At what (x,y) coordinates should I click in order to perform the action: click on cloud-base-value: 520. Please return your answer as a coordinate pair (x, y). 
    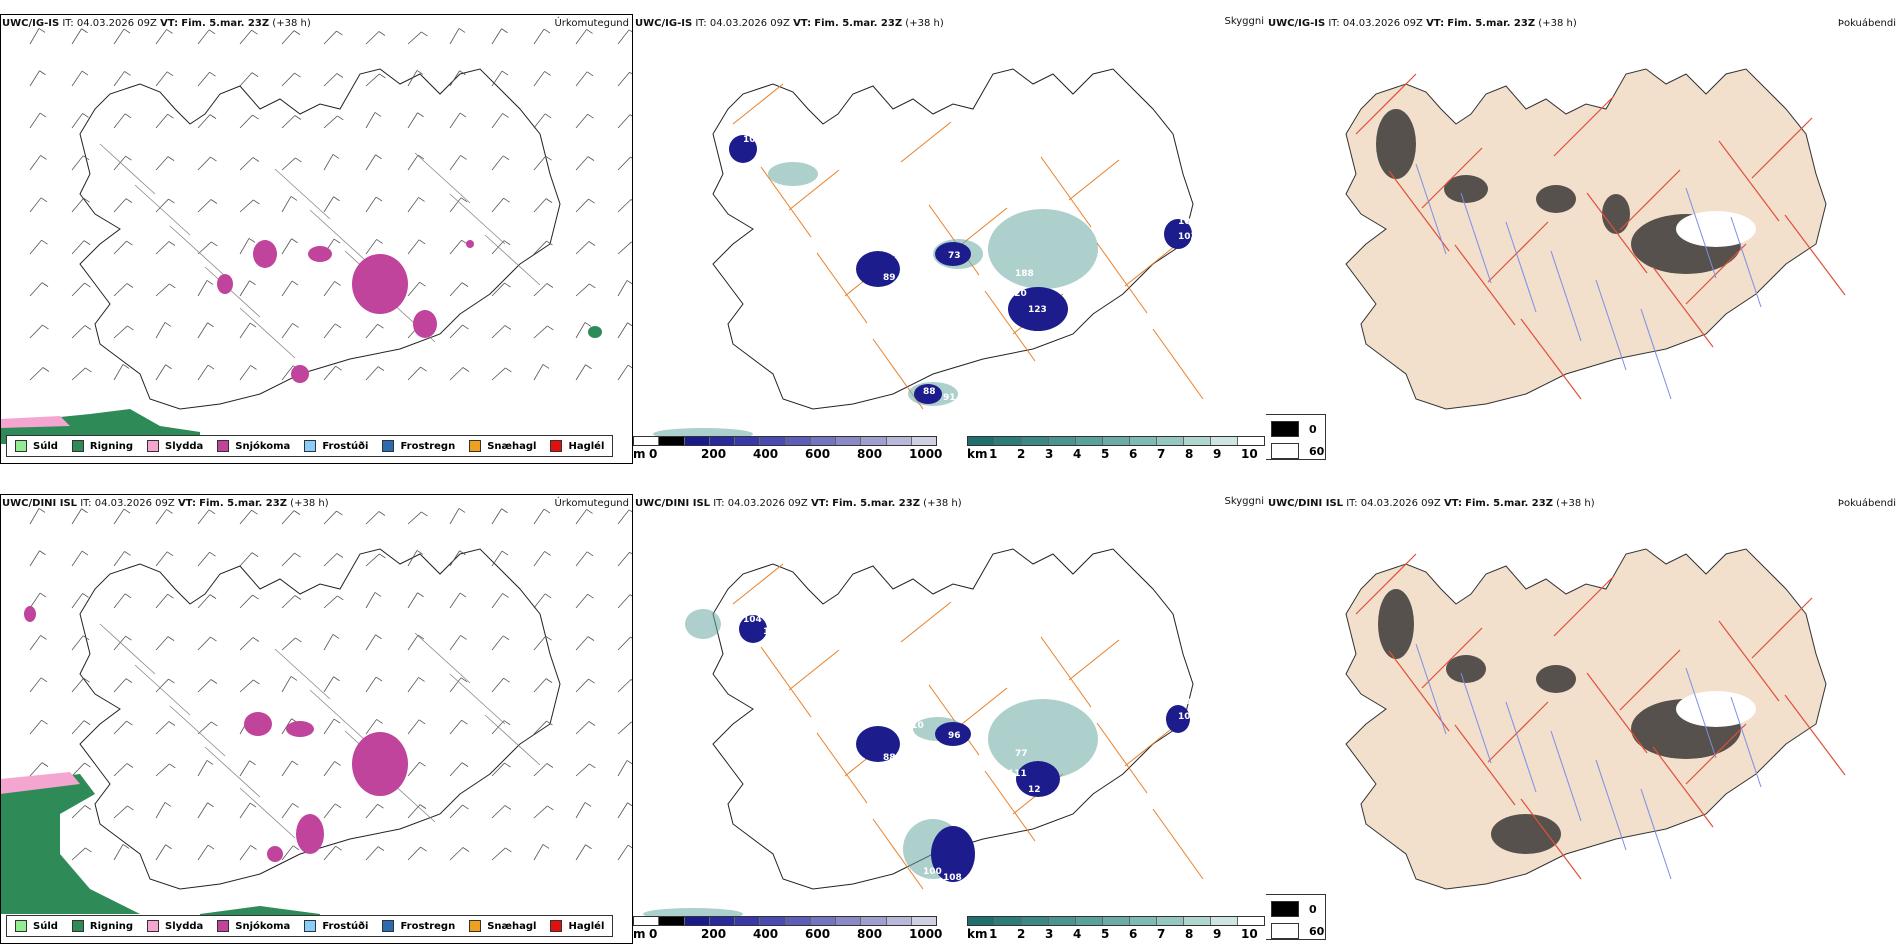
    Looking at the image, I should click on (1017, 294).